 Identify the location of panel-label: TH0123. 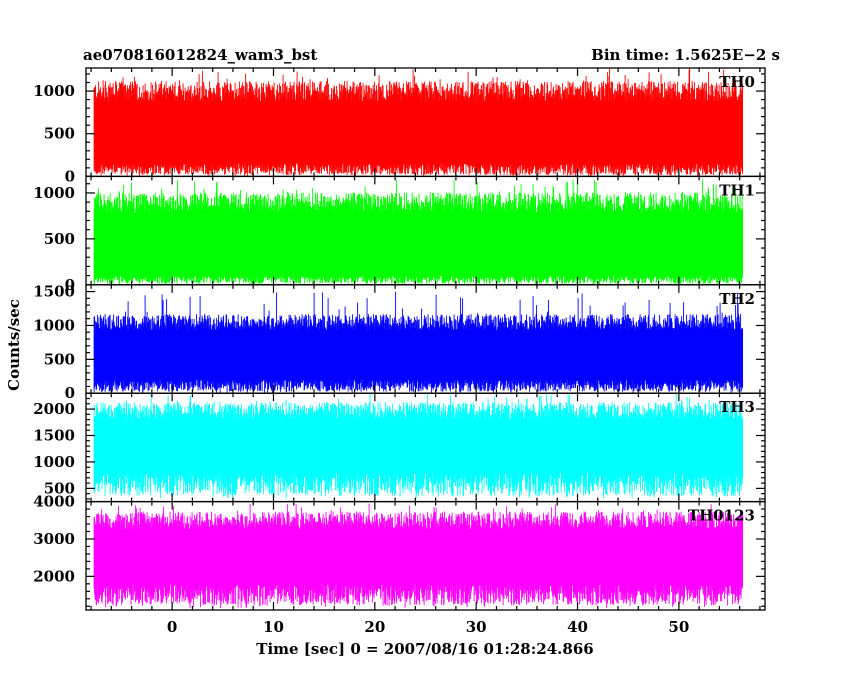
(721, 516).